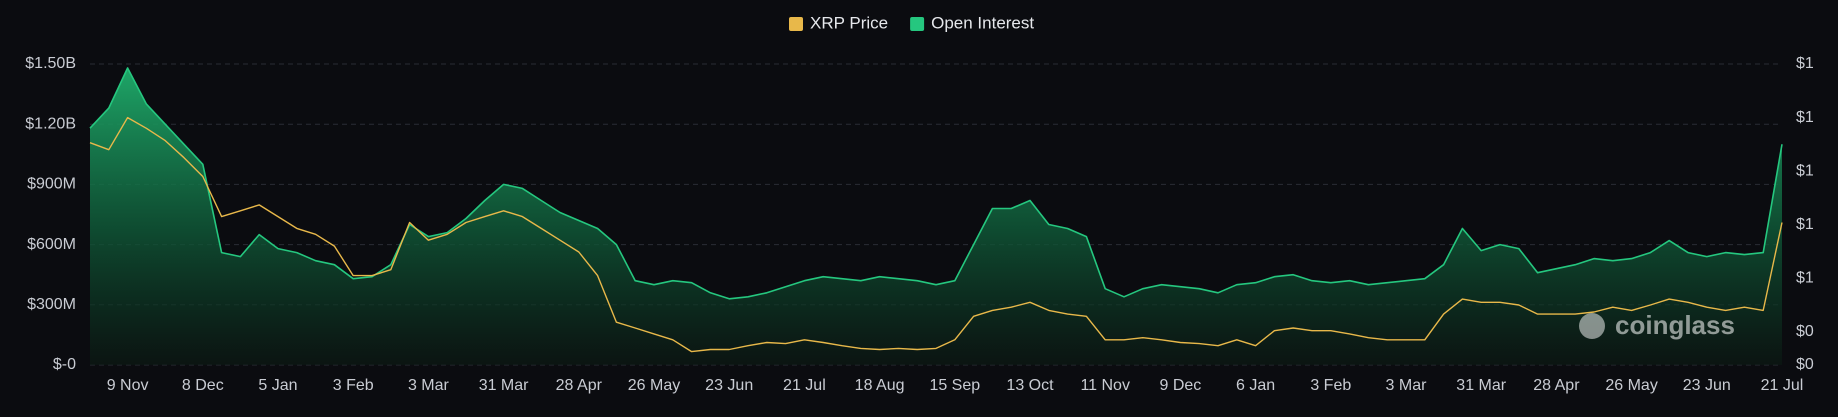 The image size is (1838, 417). I want to click on y-tick-label: $1.50B, so click(50, 63).